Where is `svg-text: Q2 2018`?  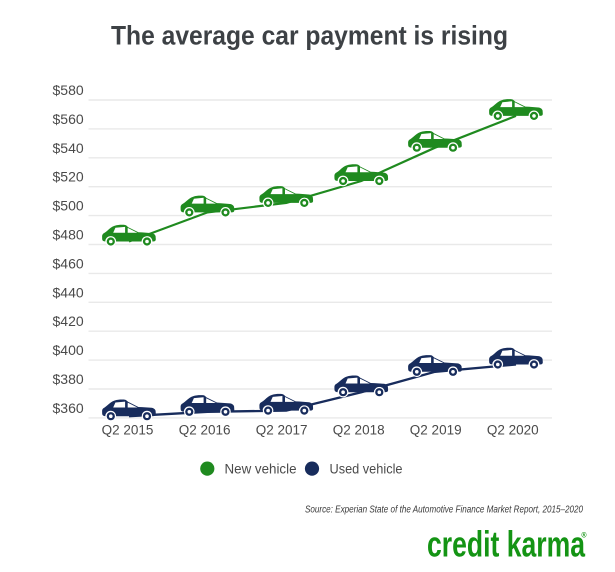
svg-text: Q2 2018 is located at coordinates (359, 430).